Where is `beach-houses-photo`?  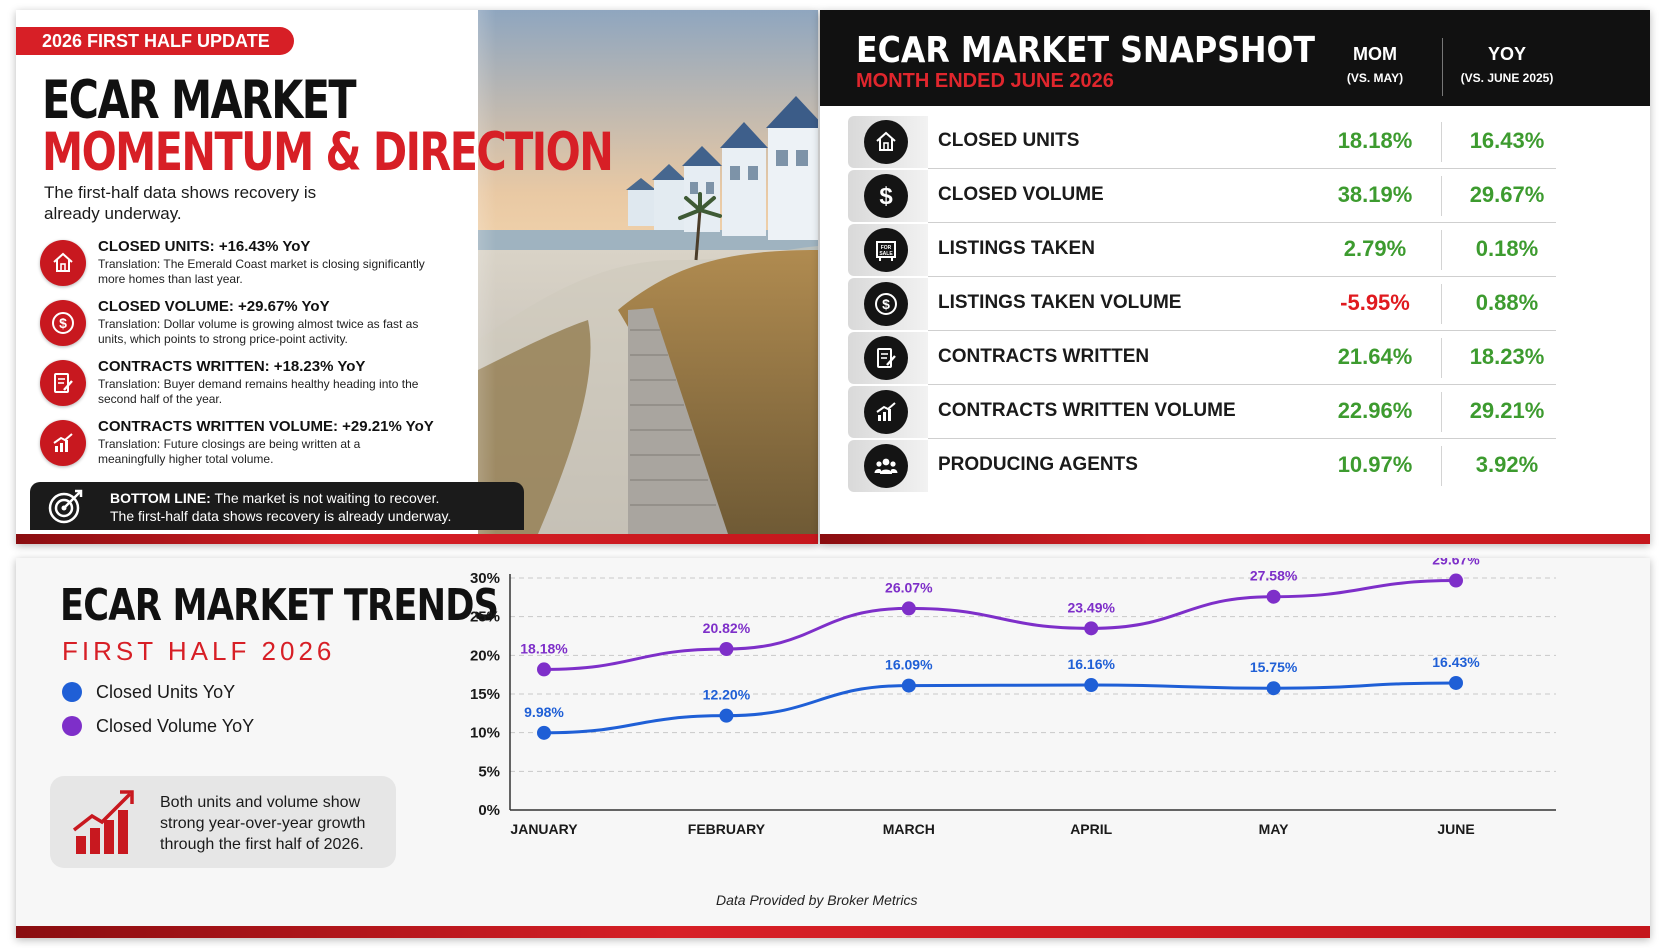 beach-houses-photo is located at coordinates (648, 272).